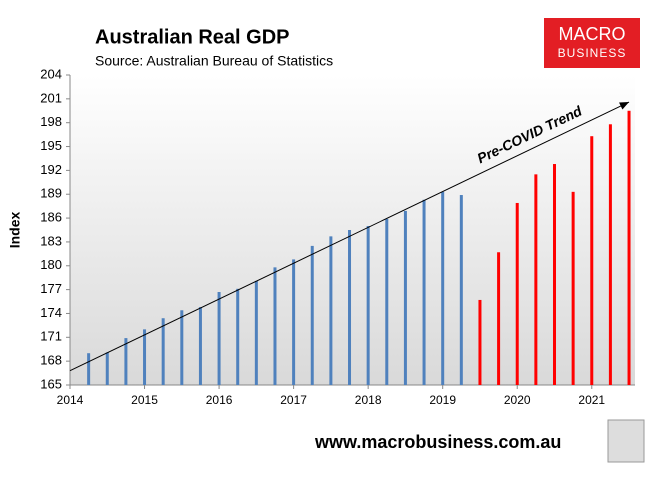 This screenshot has width=660, height=478. Describe the element at coordinates (592, 34) in the screenshot. I see `logo-text: MACRO` at that location.